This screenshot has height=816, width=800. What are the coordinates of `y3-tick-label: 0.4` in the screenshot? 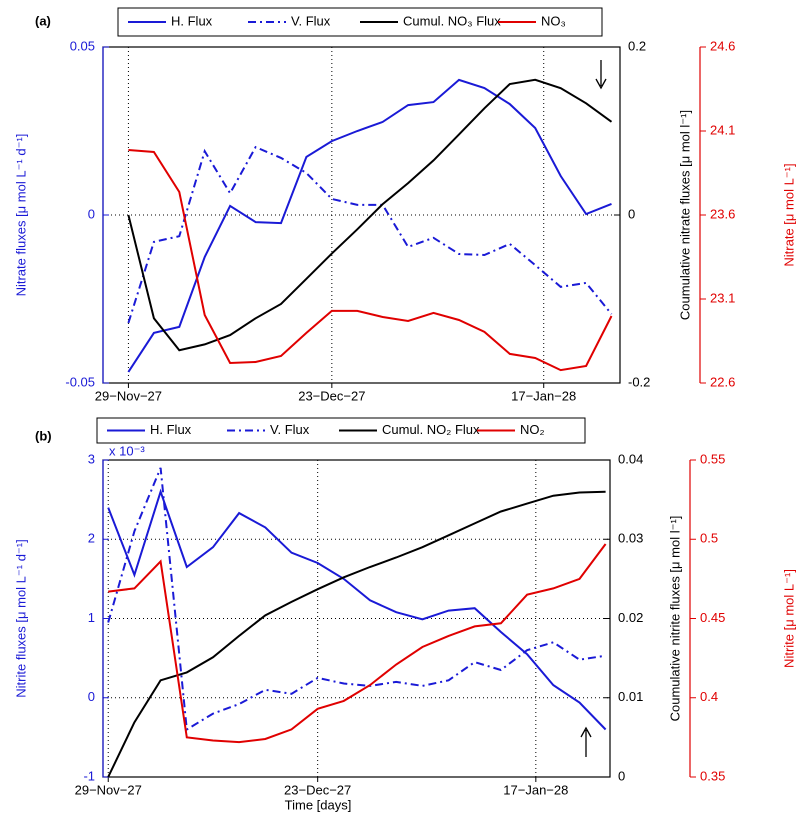 It's located at (709, 696).